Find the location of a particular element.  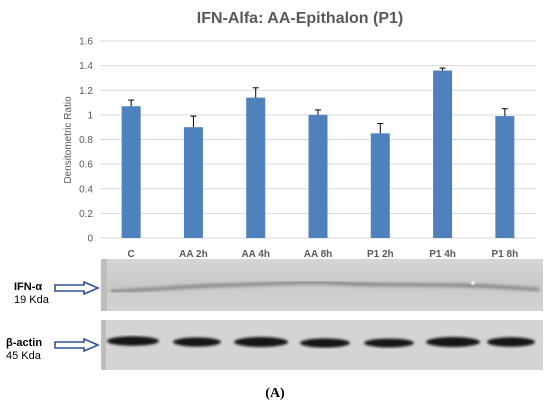

x-tick-label: AA 8h is located at coordinates (318, 254).